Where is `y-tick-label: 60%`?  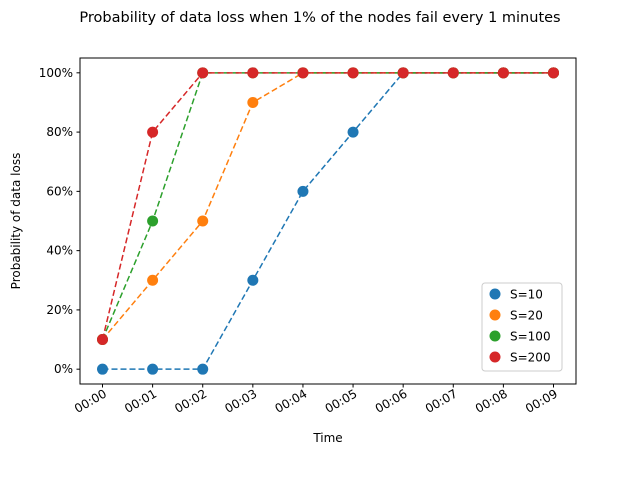 y-tick-label: 60% is located at coordinates (59, 191).